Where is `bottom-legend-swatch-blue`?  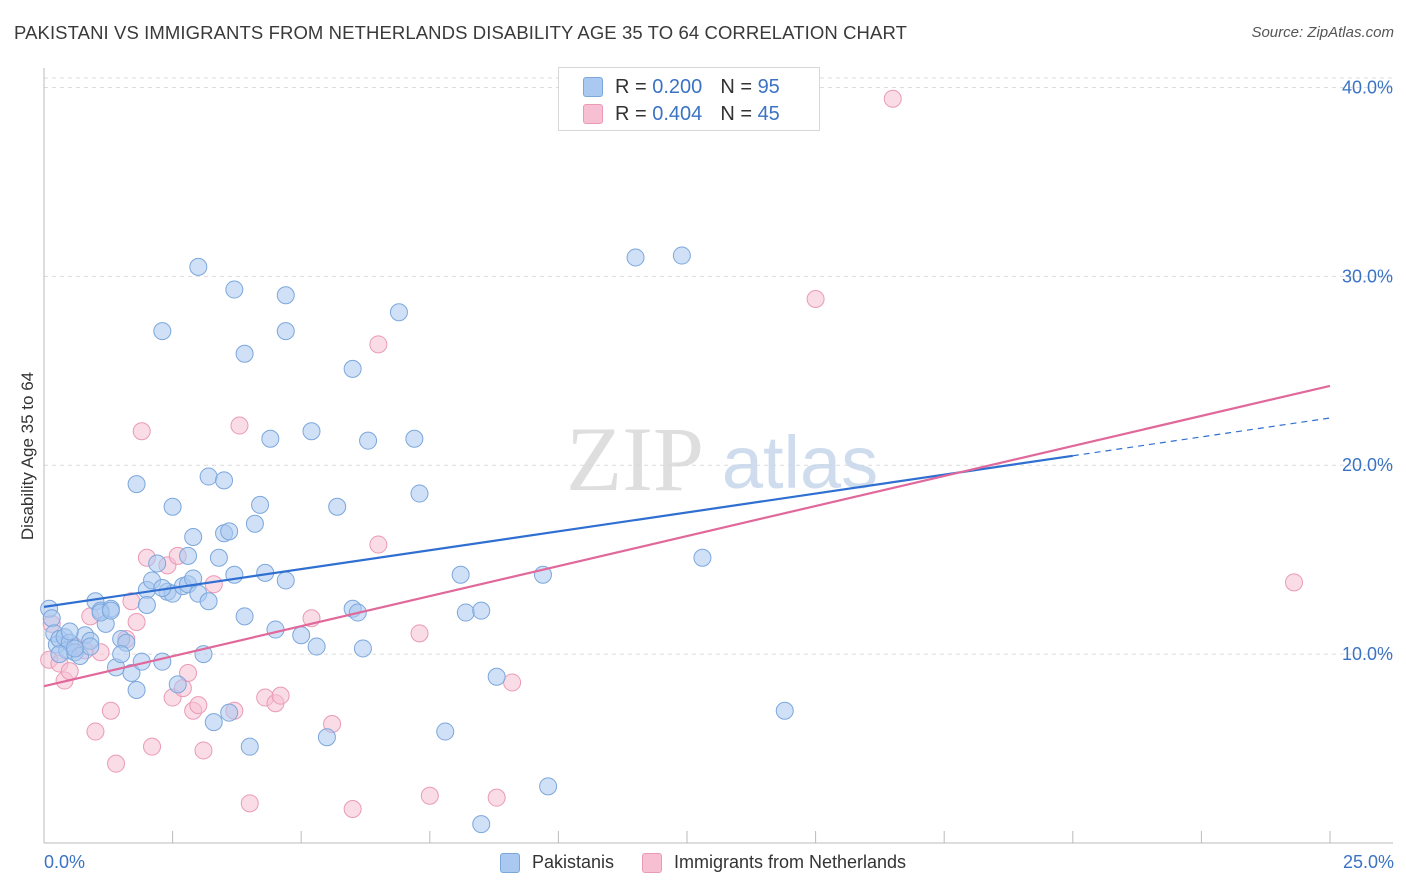
bottom-legend-swatch-blue is located at coordinates (509, 862).